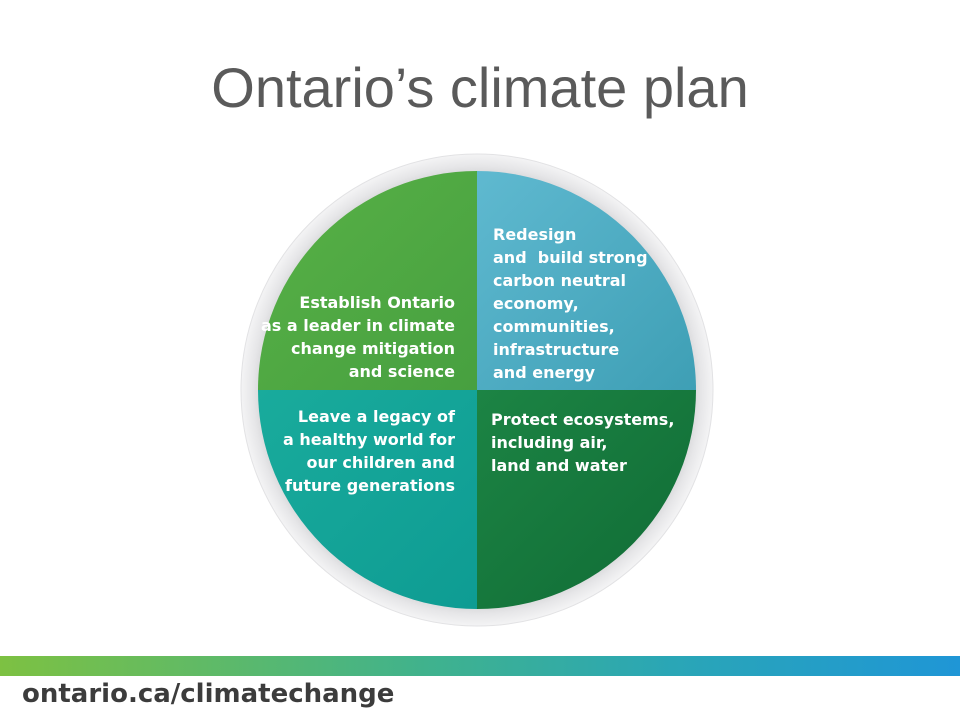  What do you see at coordinates (367, 280) in the screenshot?
I see `quadrant-top-left` at bounding box center [367, 280].